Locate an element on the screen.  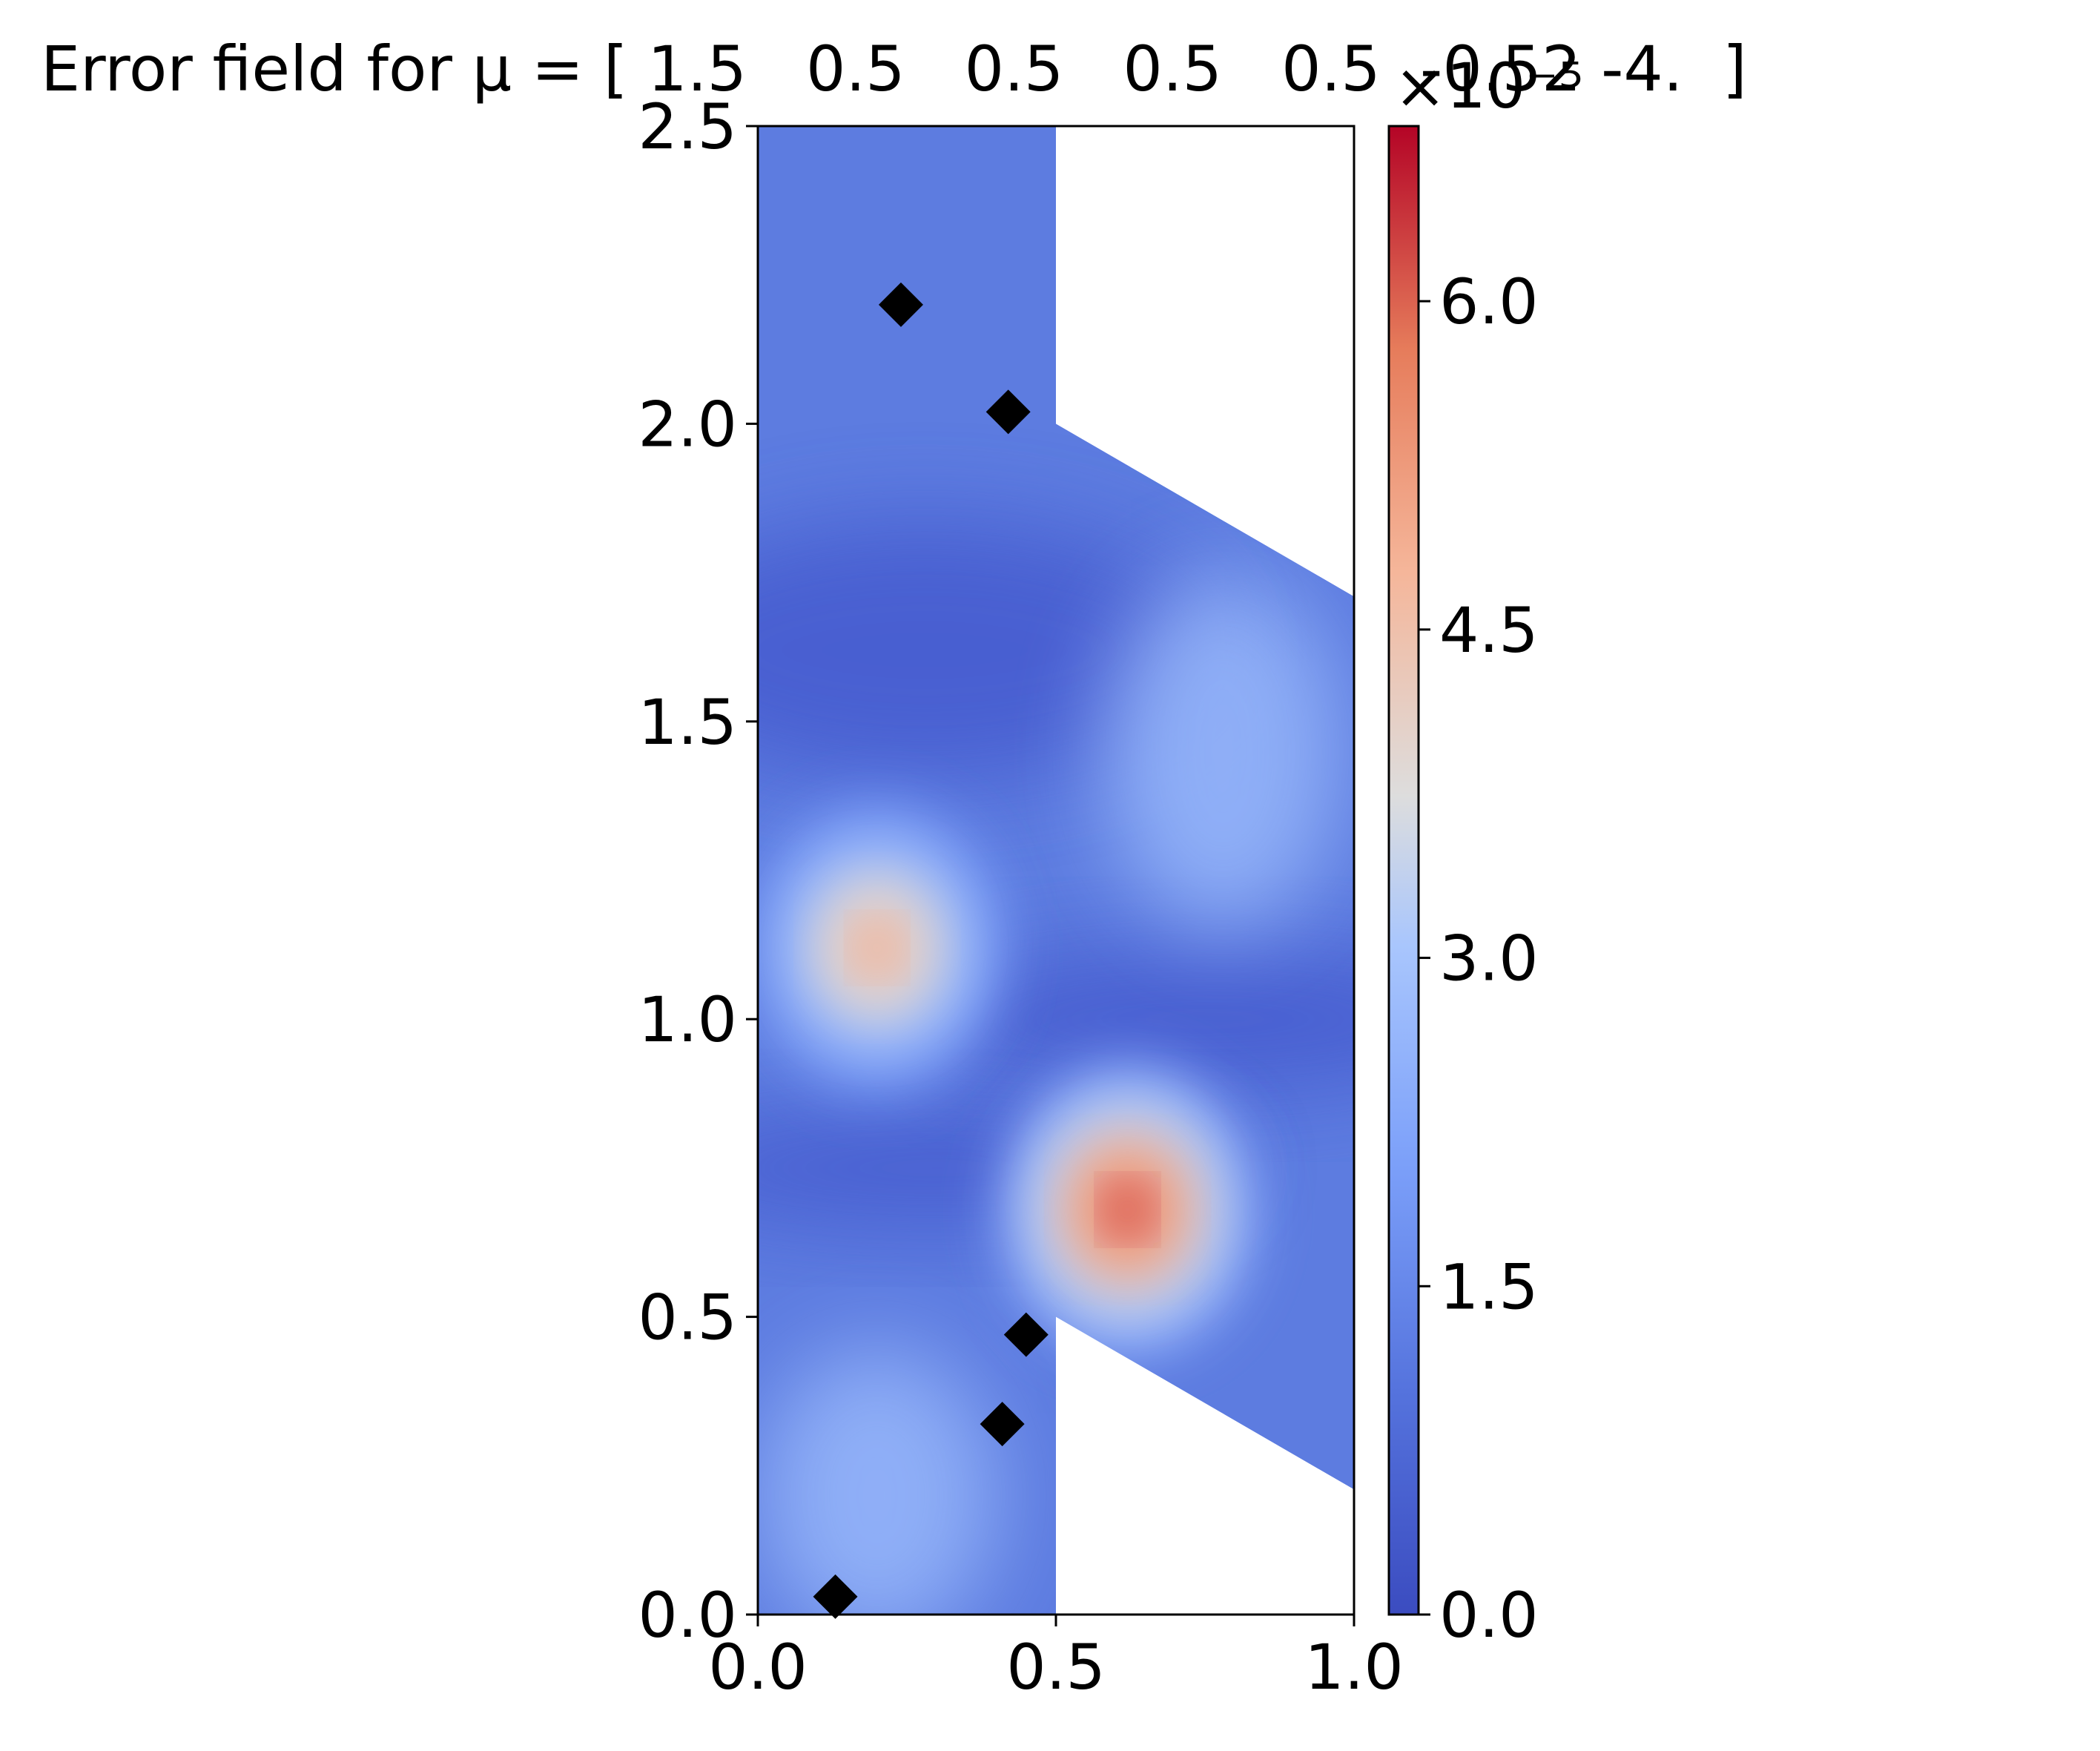
colorbar-bar is located at coordinates (1403, 870).